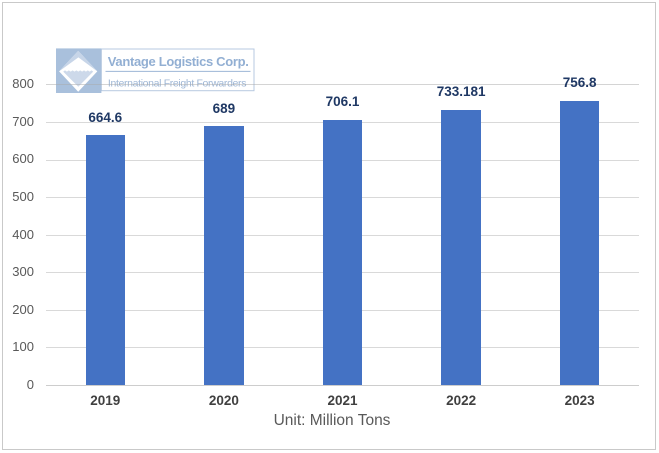 This screenshot has width=659, height=453. I want to click on svg-text:International Freight Forwarde: International Freight Forwarders, so click(177, 83).